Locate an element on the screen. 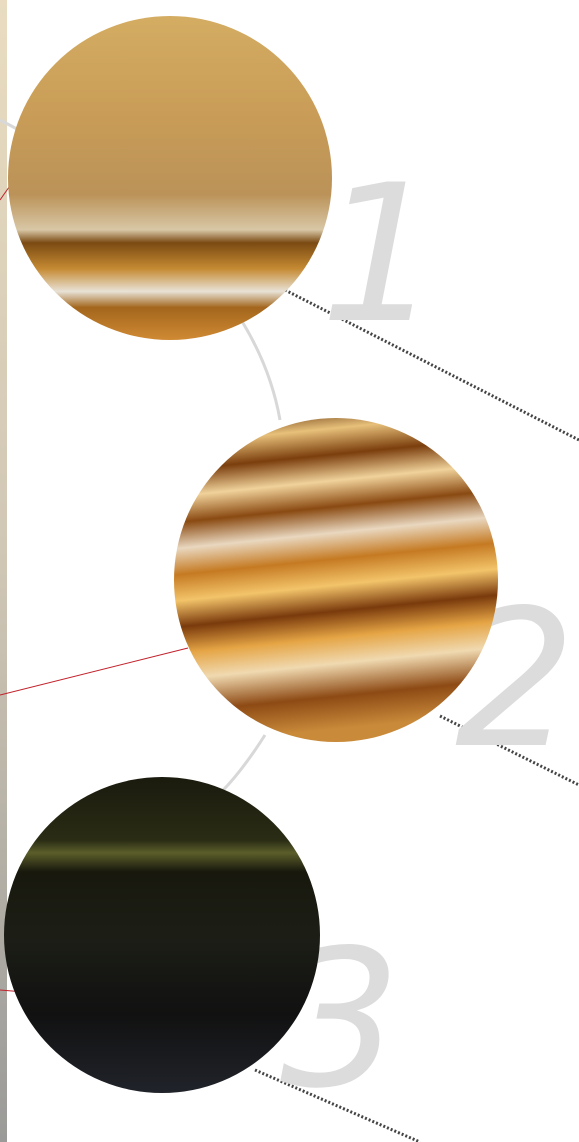  step-number: 1 is located at coordinates (380, 254).